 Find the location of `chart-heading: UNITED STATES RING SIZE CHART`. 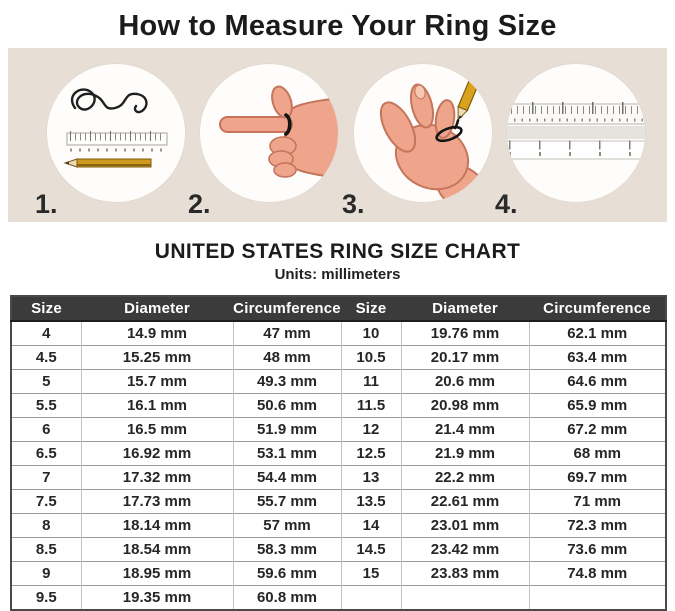

chart-heading: UNITED STATES RING SIZE CHART is located at coordinates (337, 251).